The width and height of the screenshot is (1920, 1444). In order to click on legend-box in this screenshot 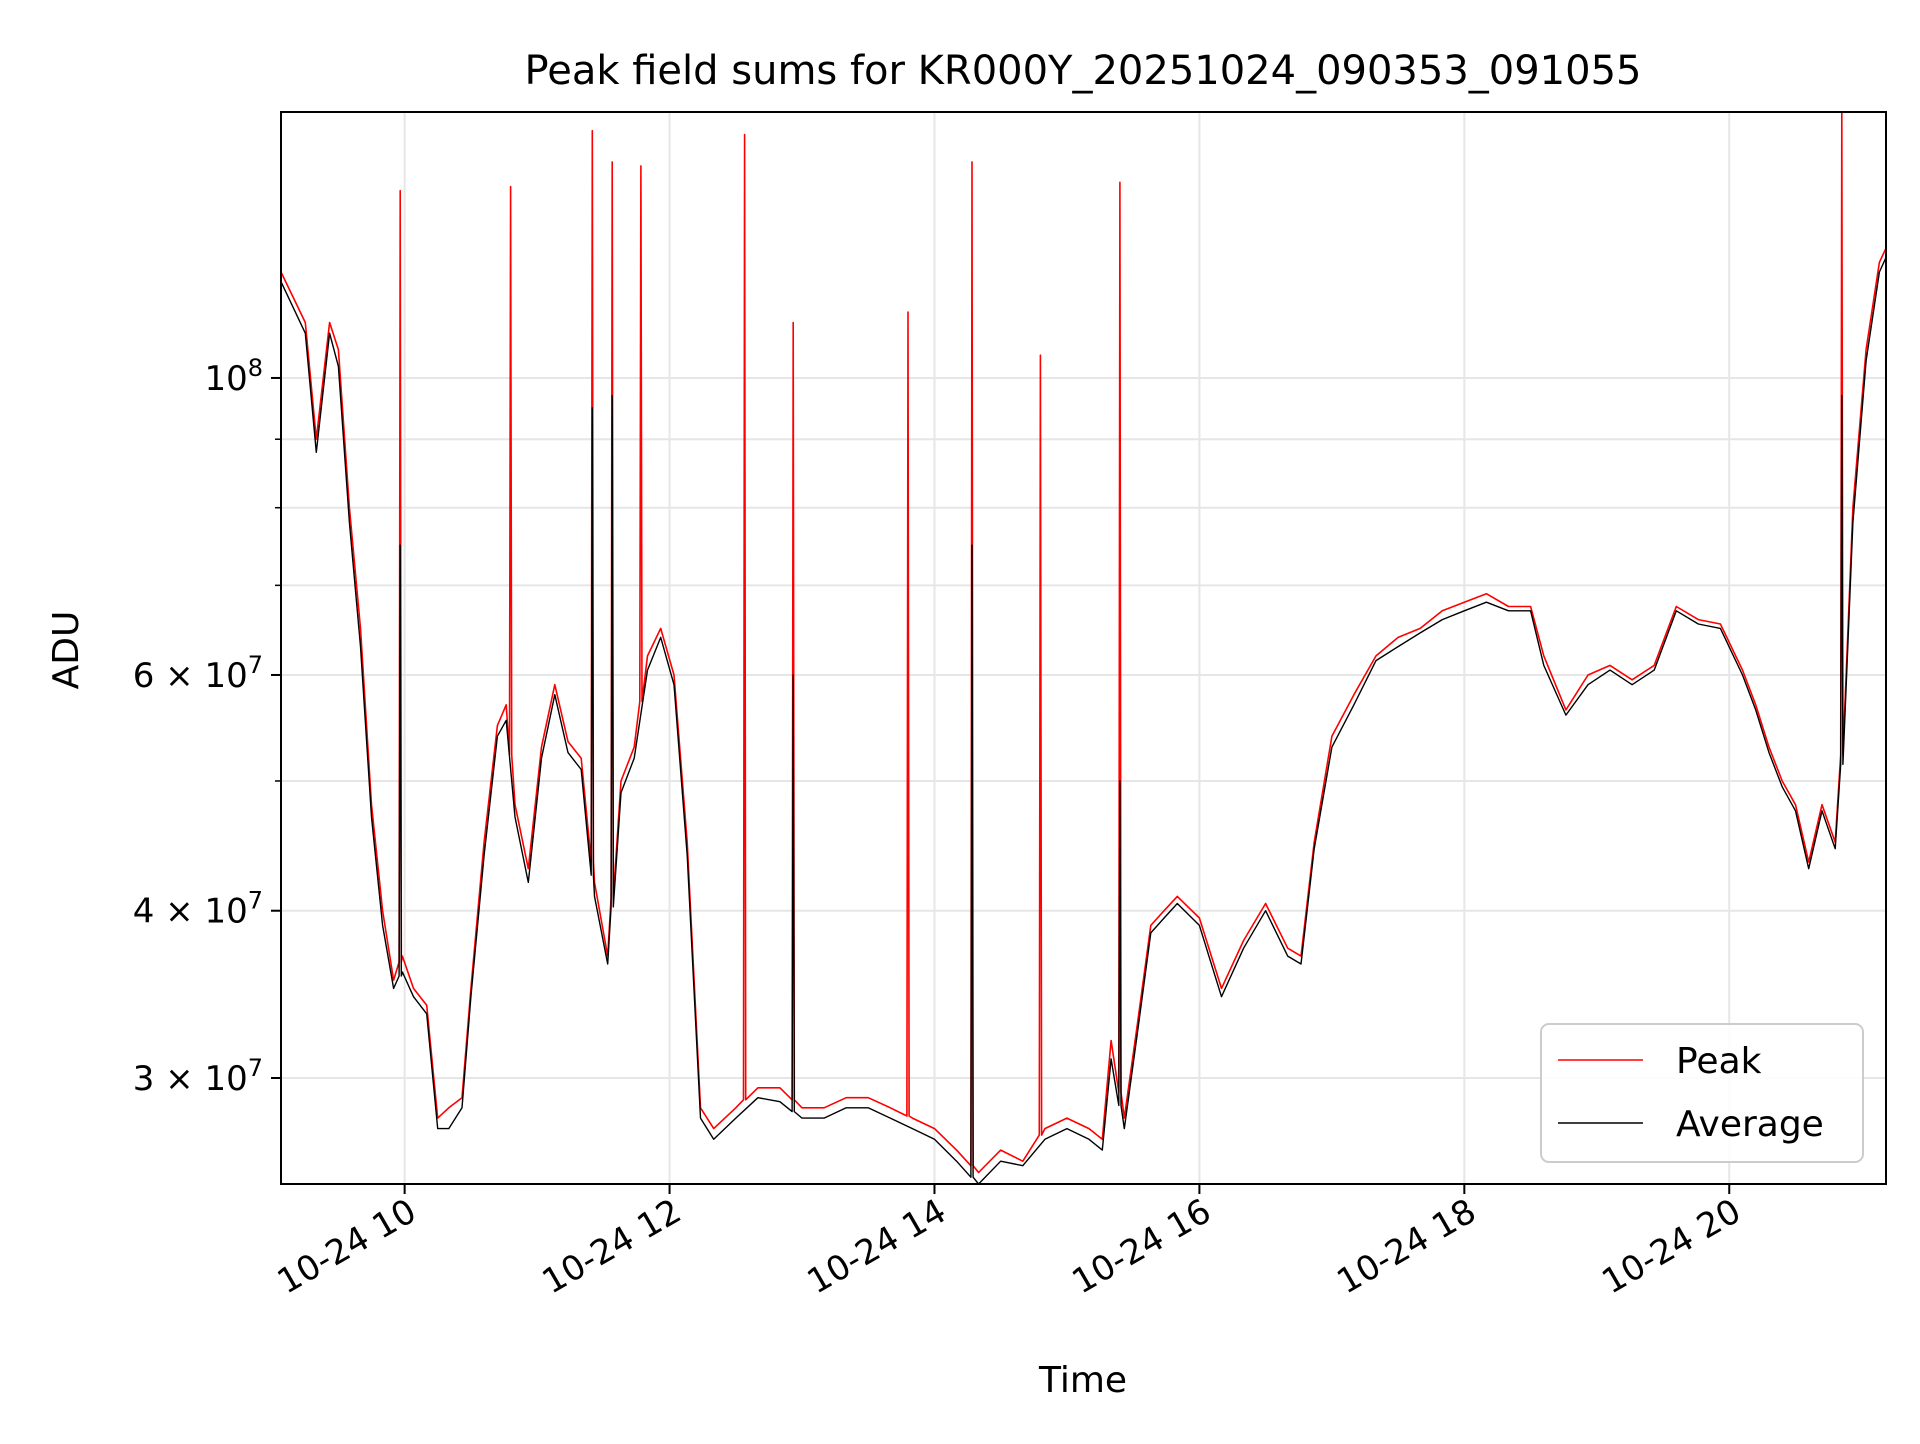, I will do `click(1702, 1093)`.